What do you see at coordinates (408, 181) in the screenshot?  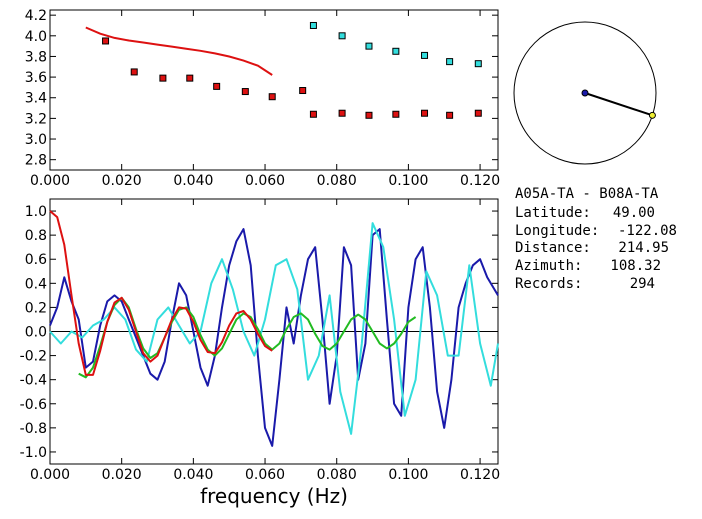 I see `dispersion-x-tick-label: 0.100` at bounding box center [408, 181].